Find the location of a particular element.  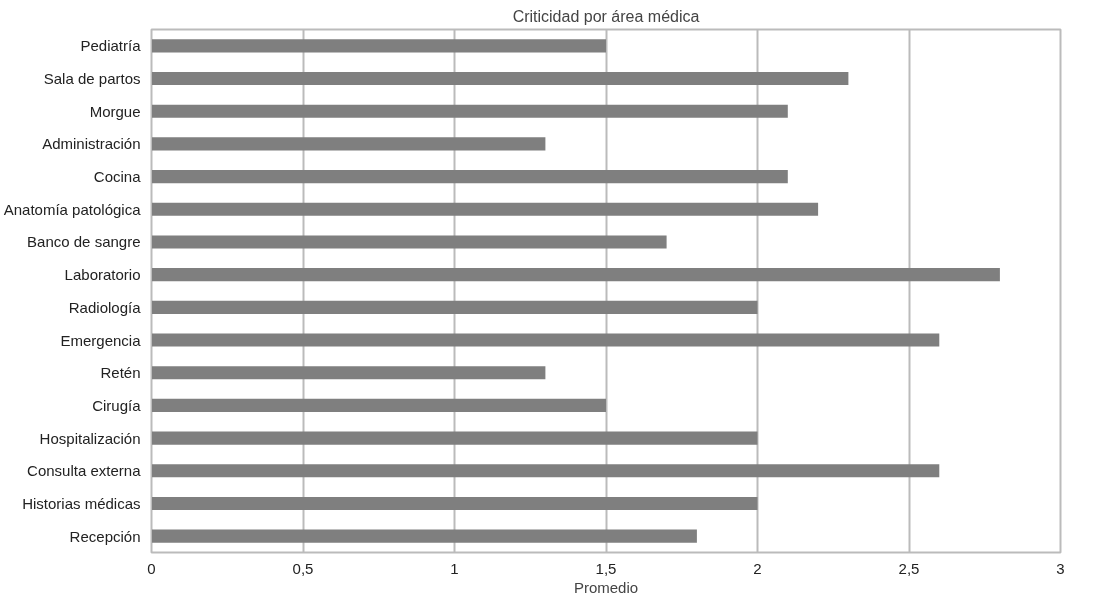

x-tick-label: 2 is located at coordinates (757, 568).